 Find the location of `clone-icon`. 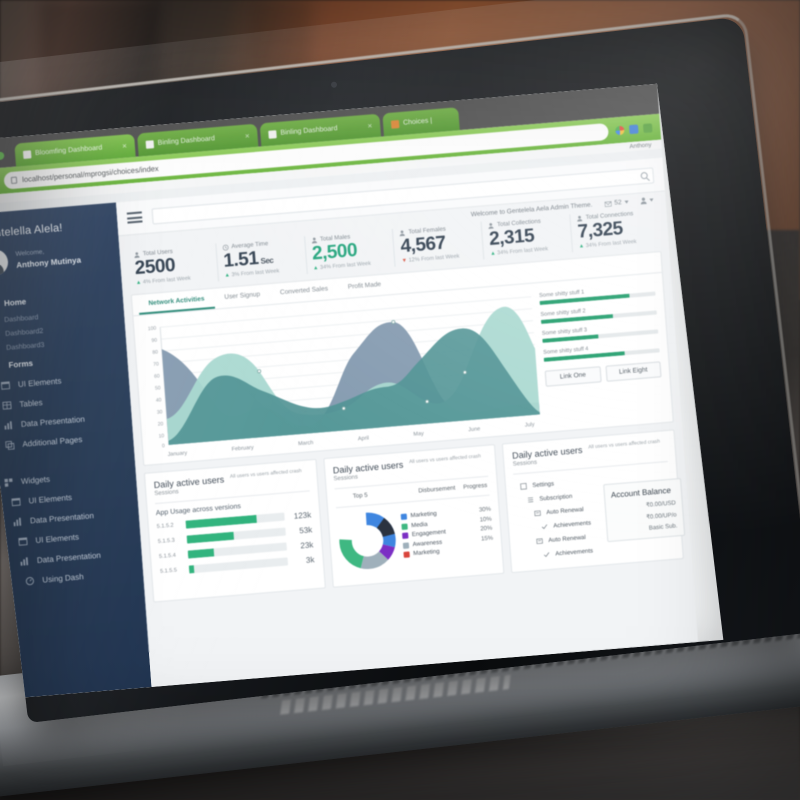

clone-icon is located at coordinates (10, 445).